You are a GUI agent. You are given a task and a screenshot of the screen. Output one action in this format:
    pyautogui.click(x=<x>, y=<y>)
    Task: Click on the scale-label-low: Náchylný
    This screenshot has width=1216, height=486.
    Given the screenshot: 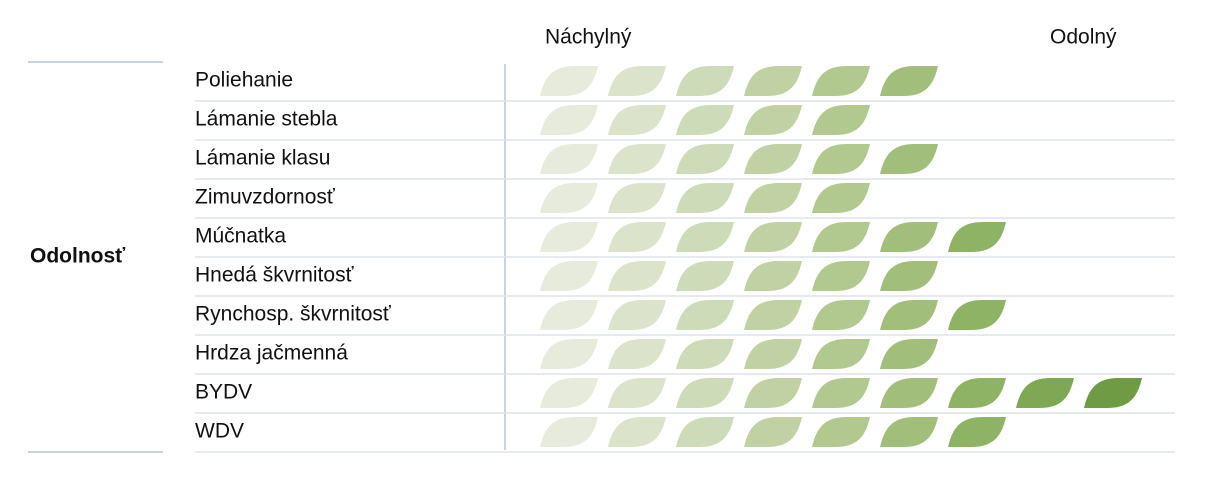 What is the action you would take?
    pyautogui.click(x=588, y=37)
    